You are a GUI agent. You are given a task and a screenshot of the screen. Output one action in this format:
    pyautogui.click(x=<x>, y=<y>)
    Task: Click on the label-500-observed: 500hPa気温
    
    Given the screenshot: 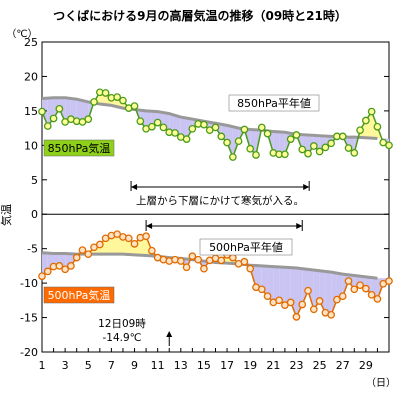 What is the action you would take?
    pyautogui.click(x=79, y=295)
    